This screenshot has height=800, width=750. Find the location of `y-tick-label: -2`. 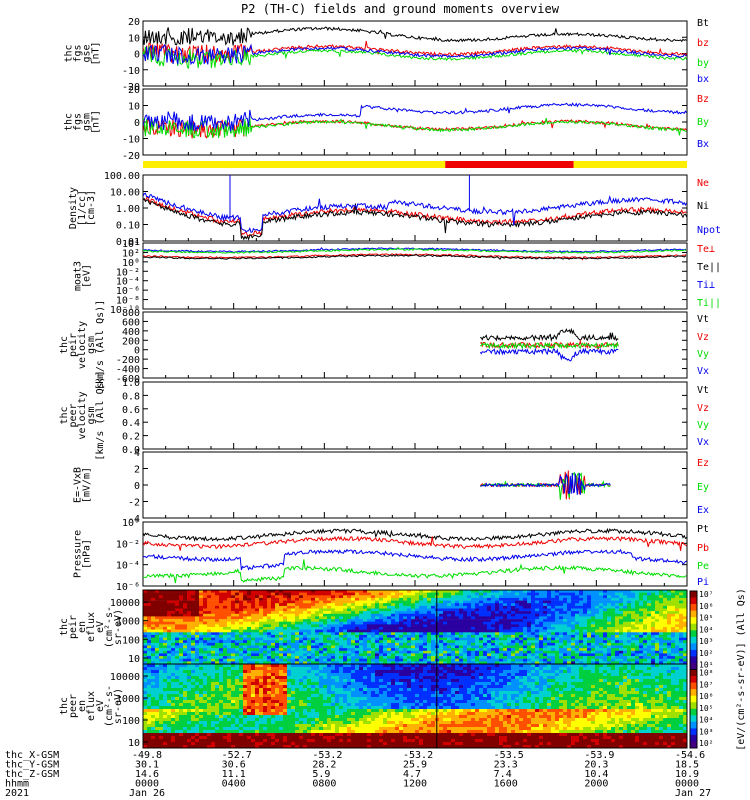

y-tick-label: -2 is located at coordinates (134, 503).